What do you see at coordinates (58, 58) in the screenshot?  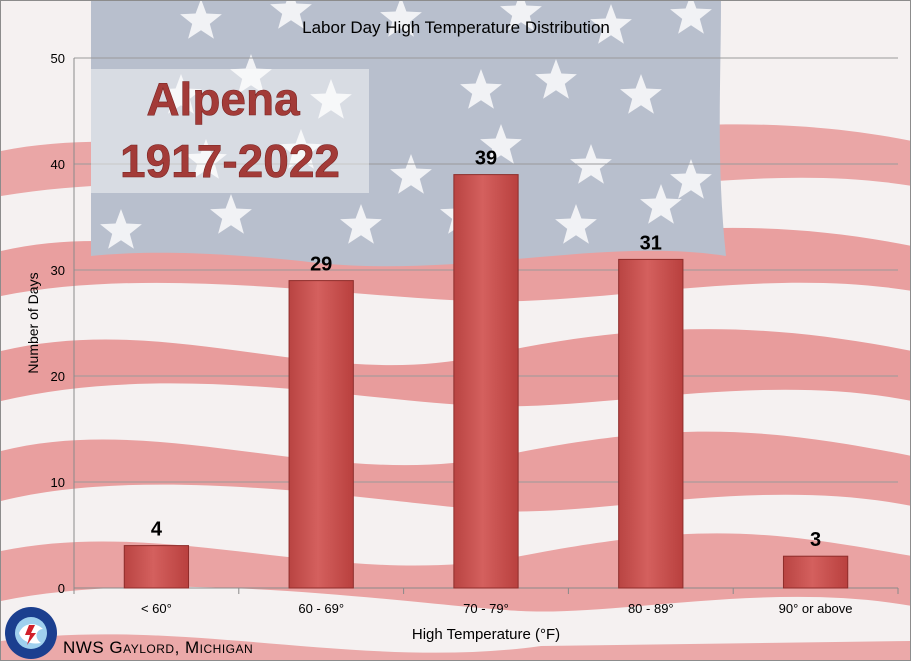 I see `y-tick-label: 50` at bounding box center [58, 58].